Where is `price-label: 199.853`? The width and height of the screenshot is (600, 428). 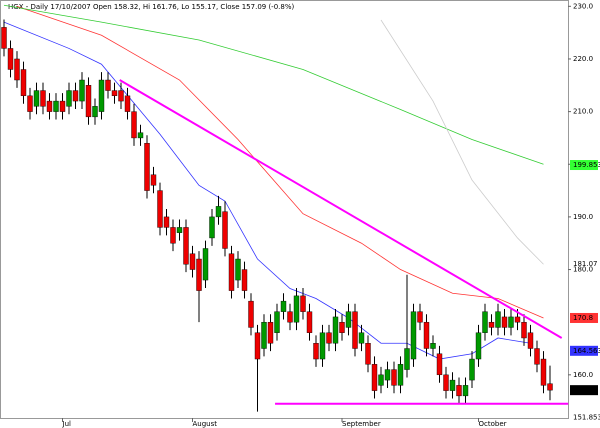 price-label: 199.853 is located at coordinates (586, 165).